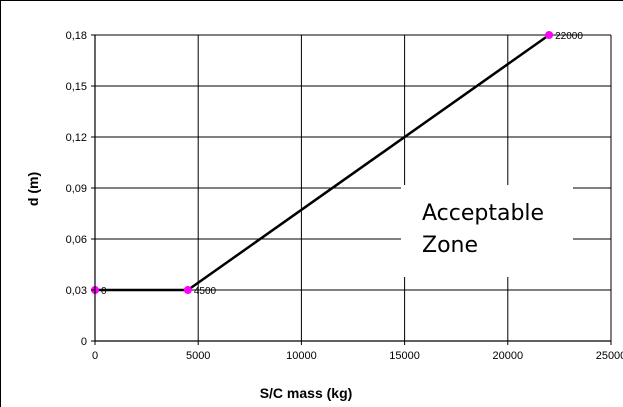 This screenshot has height=407, width=623. I want to click on x-tick-label: 15000, so click(404, 356).